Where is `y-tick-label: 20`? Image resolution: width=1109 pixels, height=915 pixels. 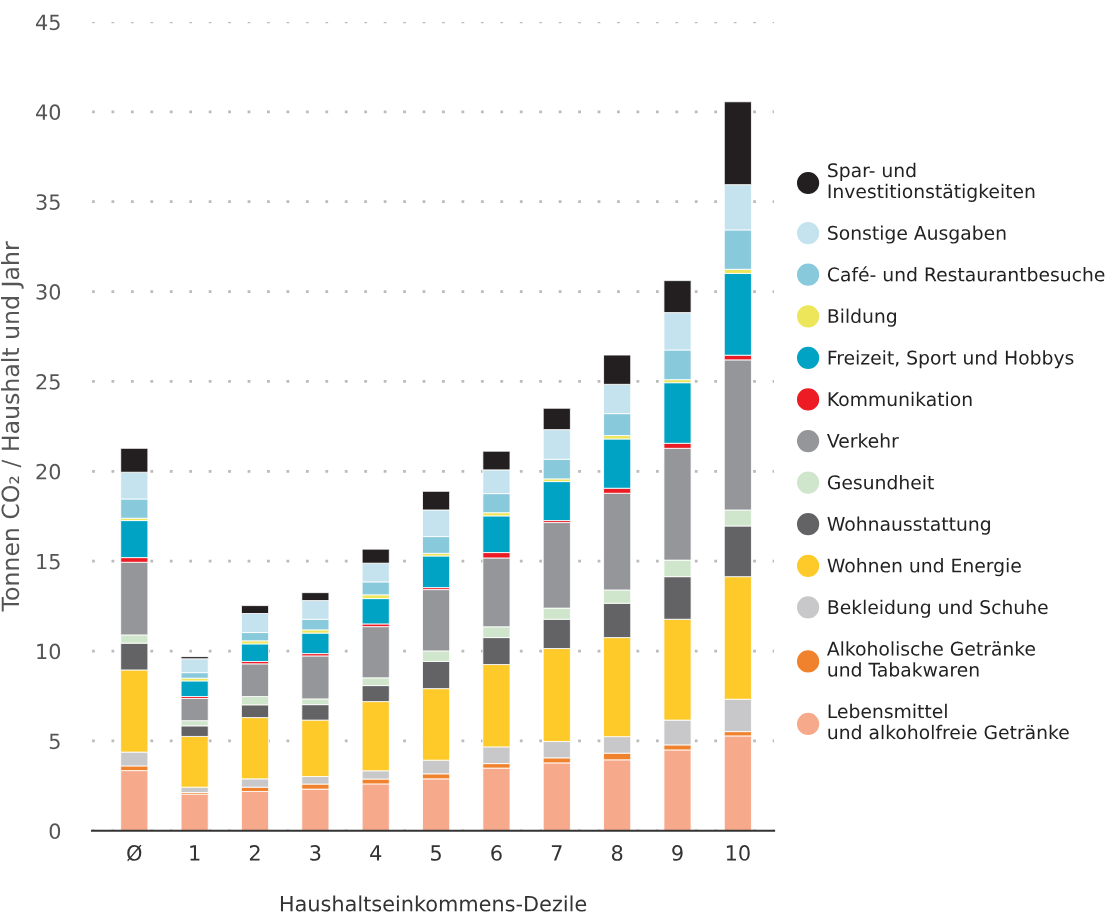
y-tick-label: 20 is located at coordinates (48, 471).